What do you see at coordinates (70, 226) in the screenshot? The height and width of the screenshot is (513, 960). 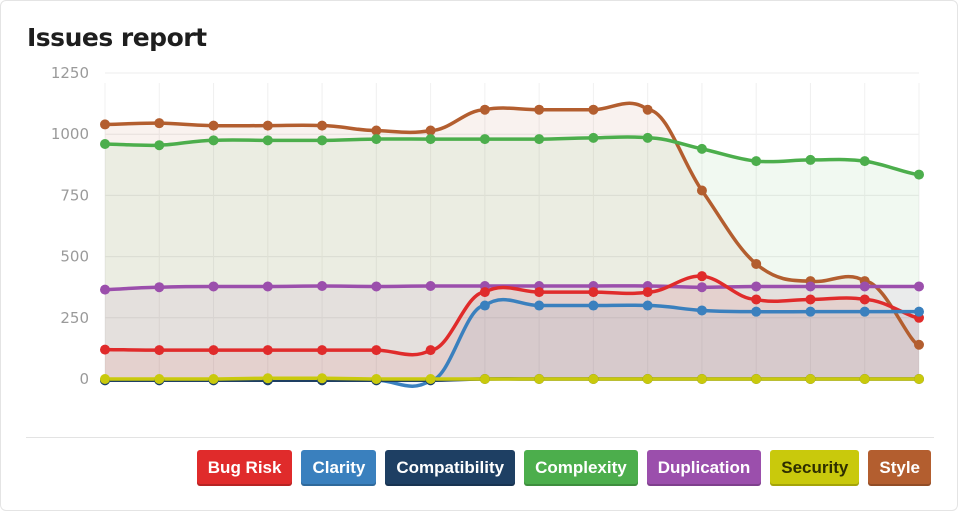 I see `y-axis-ticks: 0 250 500 750 1000 1250` at bounding box center [70, 226].